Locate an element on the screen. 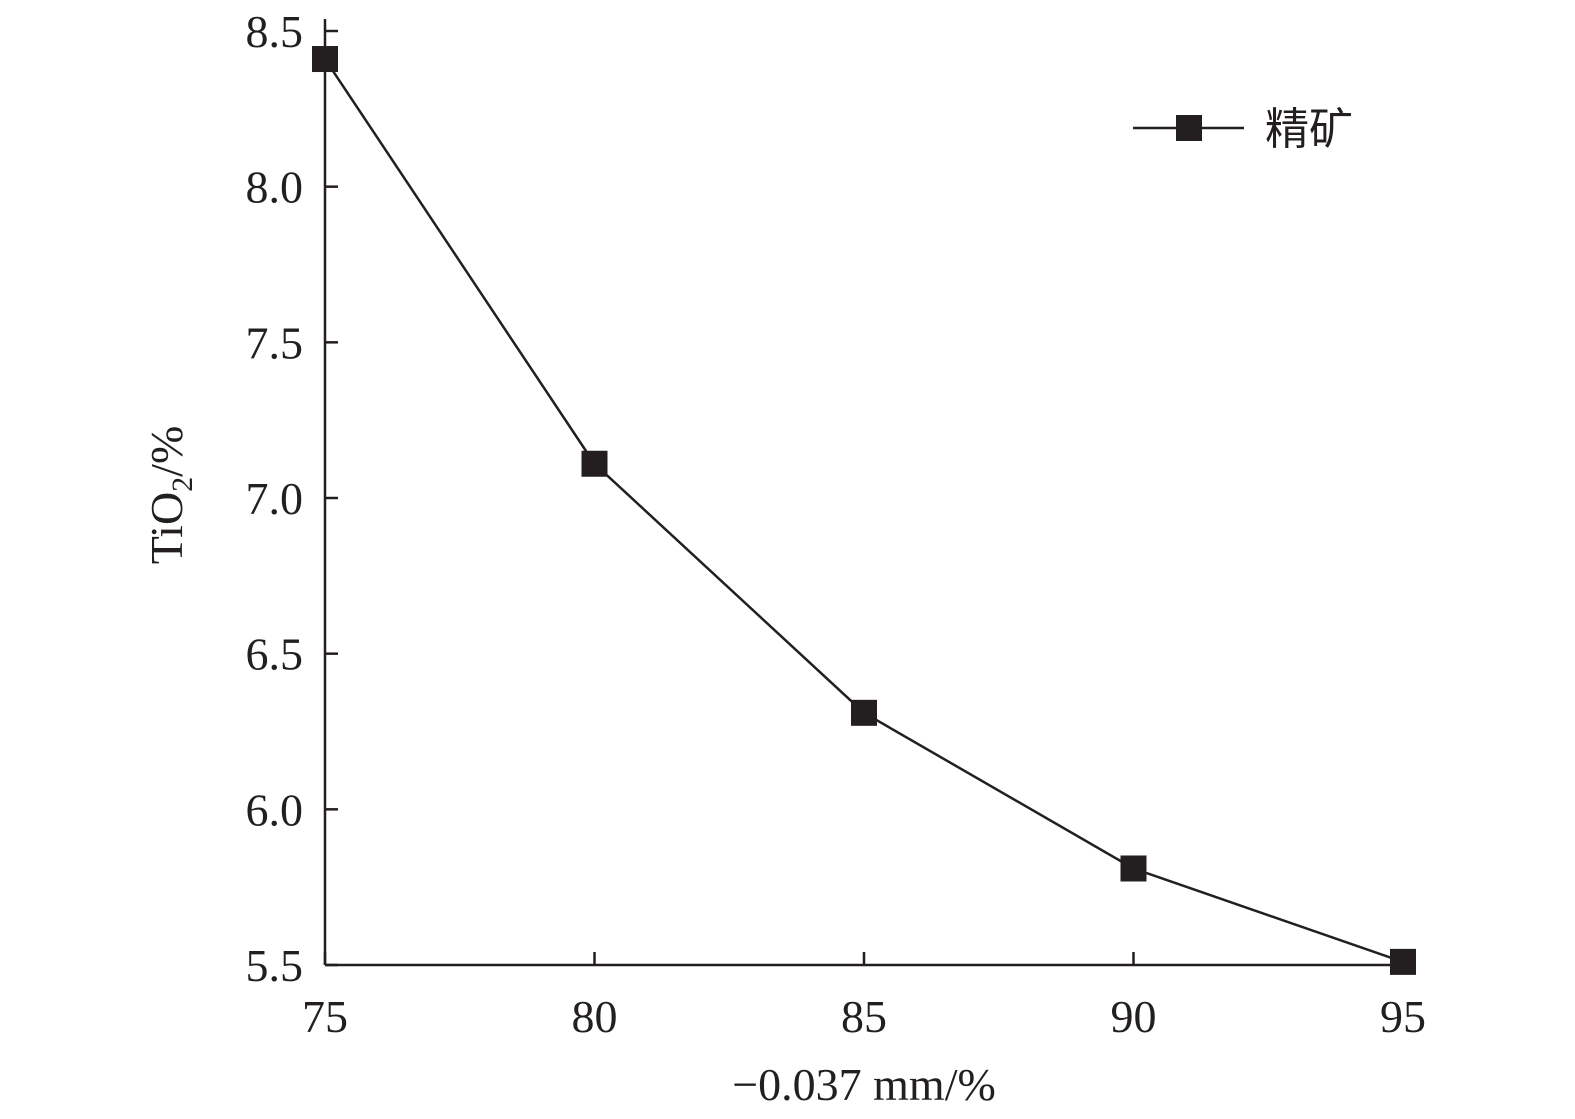 This screenshot has height=1119, width=1575. y-axis-title-main: TiO is located at coordinates (166, 528).